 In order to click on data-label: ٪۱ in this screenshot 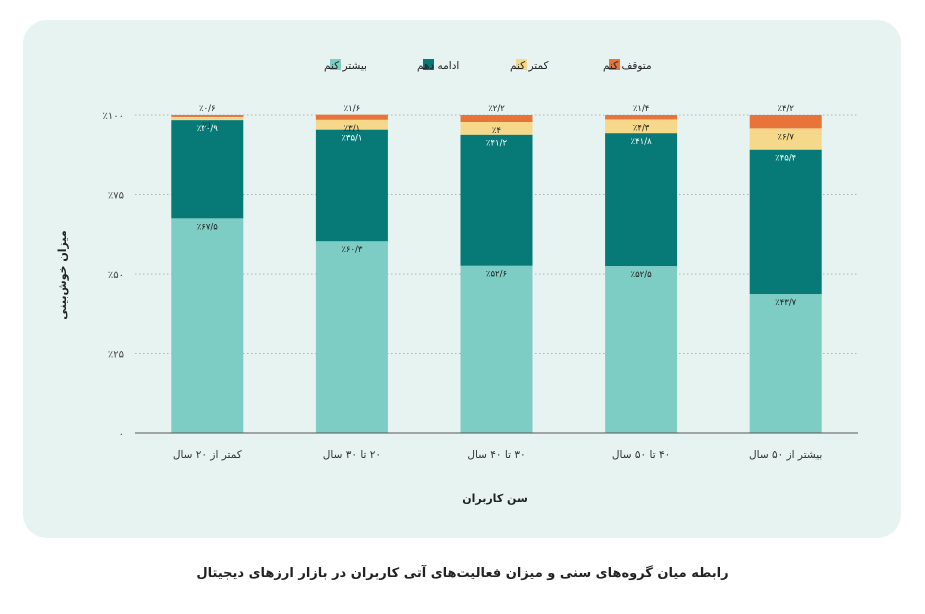, I will do `click(207, 126)`.